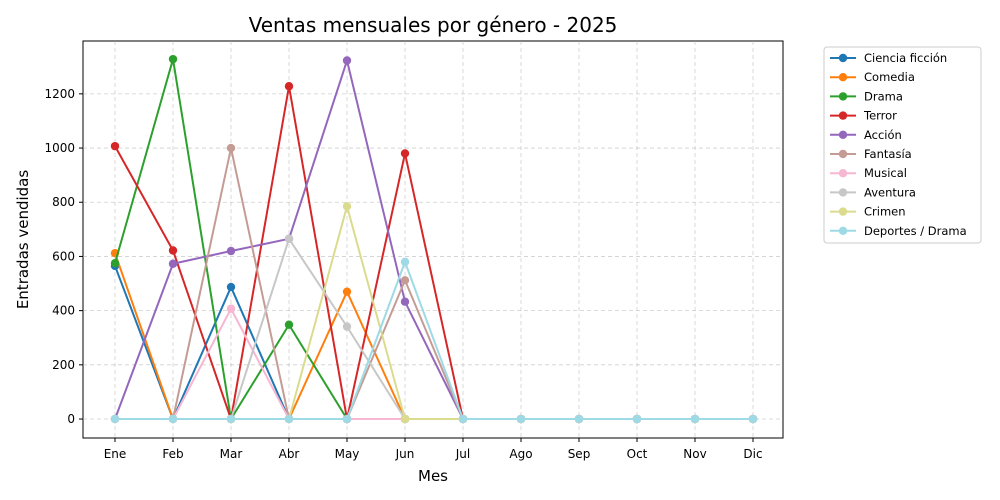  What do you see at coordinates (71, 419) in the screenshot?
I see `y-tick-label: 0` at bounding box center [71, 419].